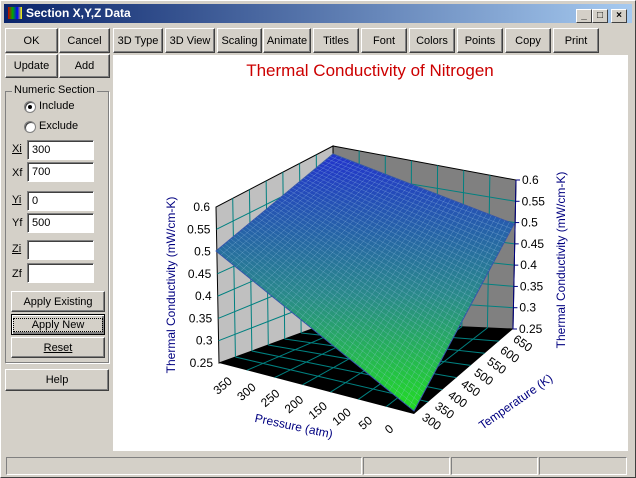  I want to click on update-button: Update, so click(31, 66).